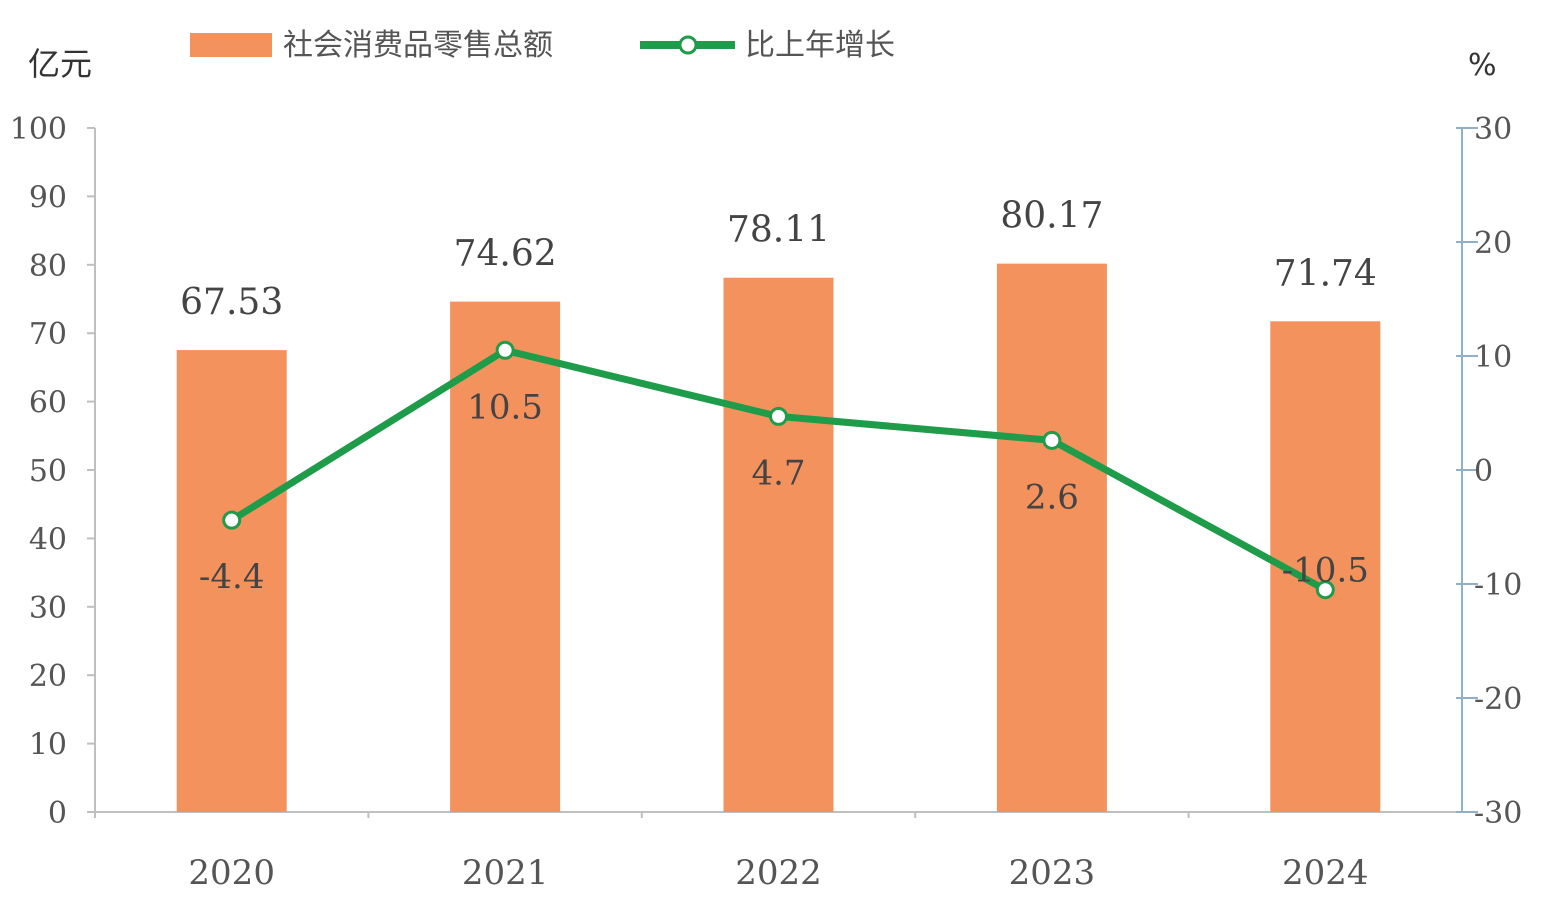 The height and width of the screenshot is (902, 1555). Describe the element at coordinates (231, 45) in the screenshot. I see `legend-bar-swatch` at that location.